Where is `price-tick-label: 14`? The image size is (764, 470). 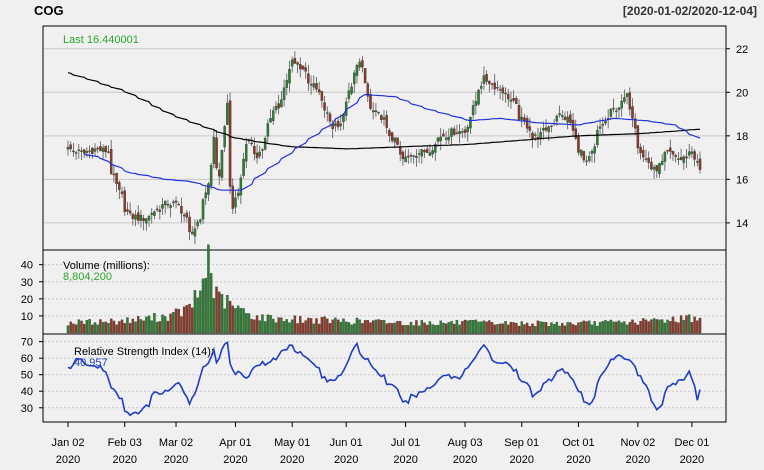 price-tick-label: 14 is located at coordinates (742, 224).